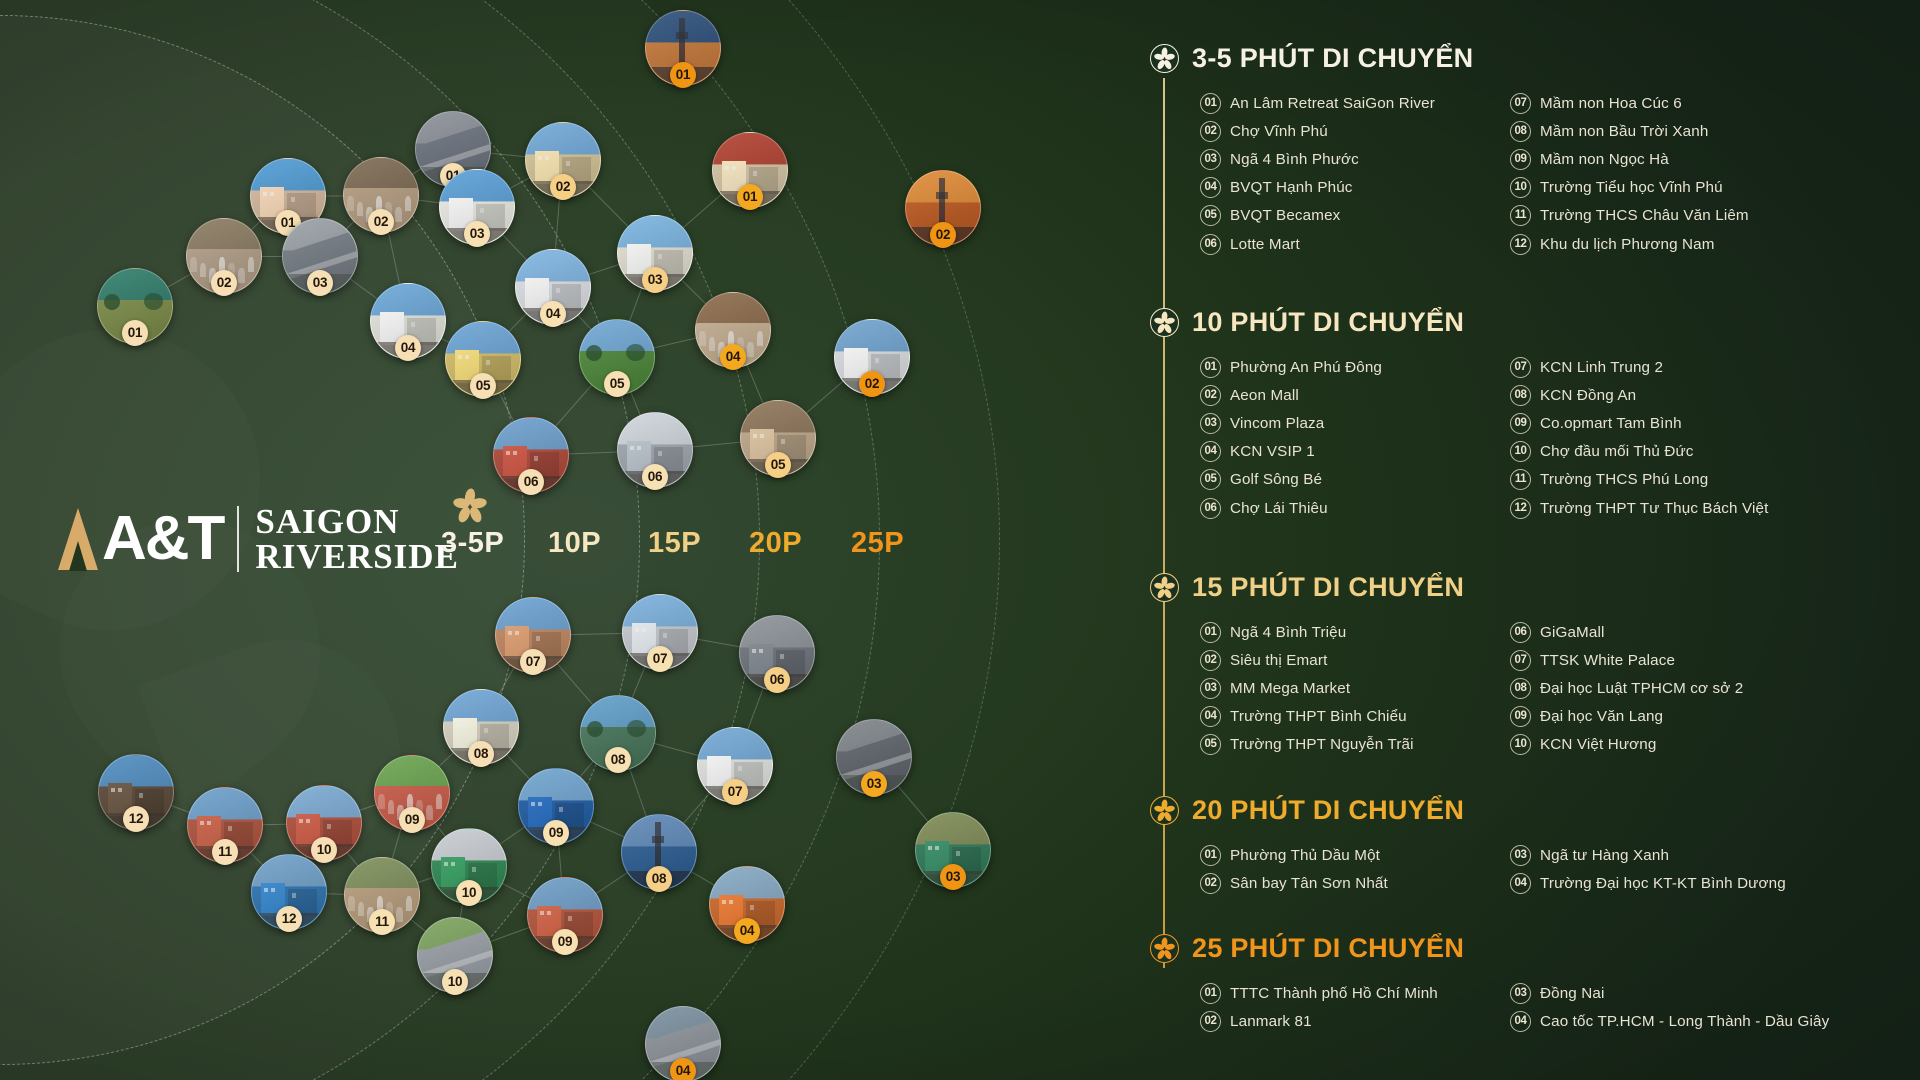 The image size is (1920, 1080). Describe the element at coordinates (1355, 717) in the screenshot. I see `list-item: 04 Trường THPT Bình Chiểu` at that location.